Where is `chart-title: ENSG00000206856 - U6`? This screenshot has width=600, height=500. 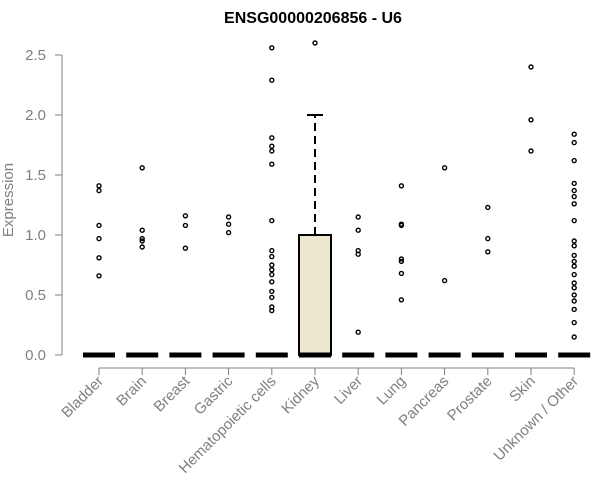 chart-title: ENSG00000206856 - U6 is located at coordinates (313, 18).